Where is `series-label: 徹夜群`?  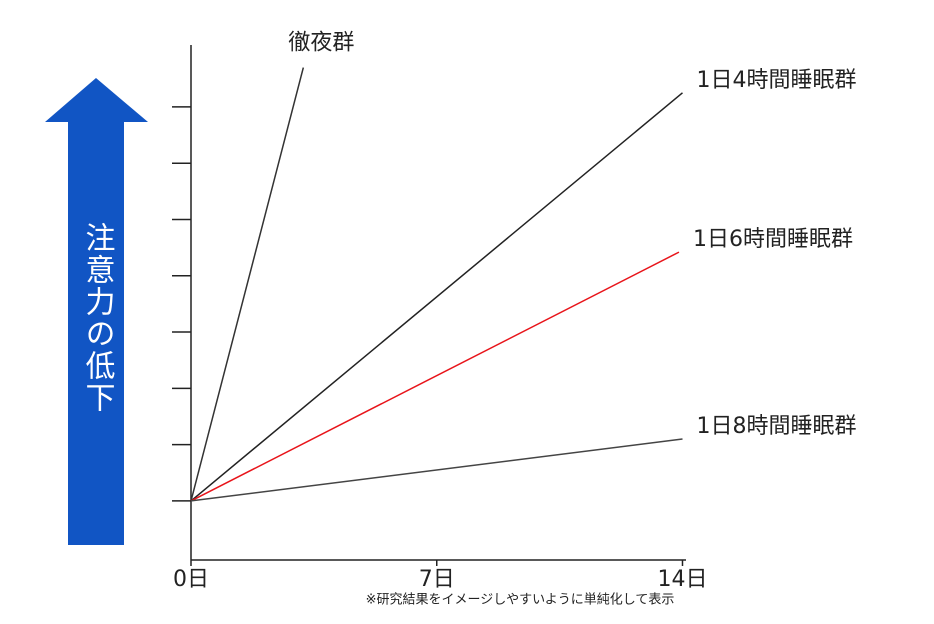 series-label: 徹夜群 is located at coordinates (321, 43).